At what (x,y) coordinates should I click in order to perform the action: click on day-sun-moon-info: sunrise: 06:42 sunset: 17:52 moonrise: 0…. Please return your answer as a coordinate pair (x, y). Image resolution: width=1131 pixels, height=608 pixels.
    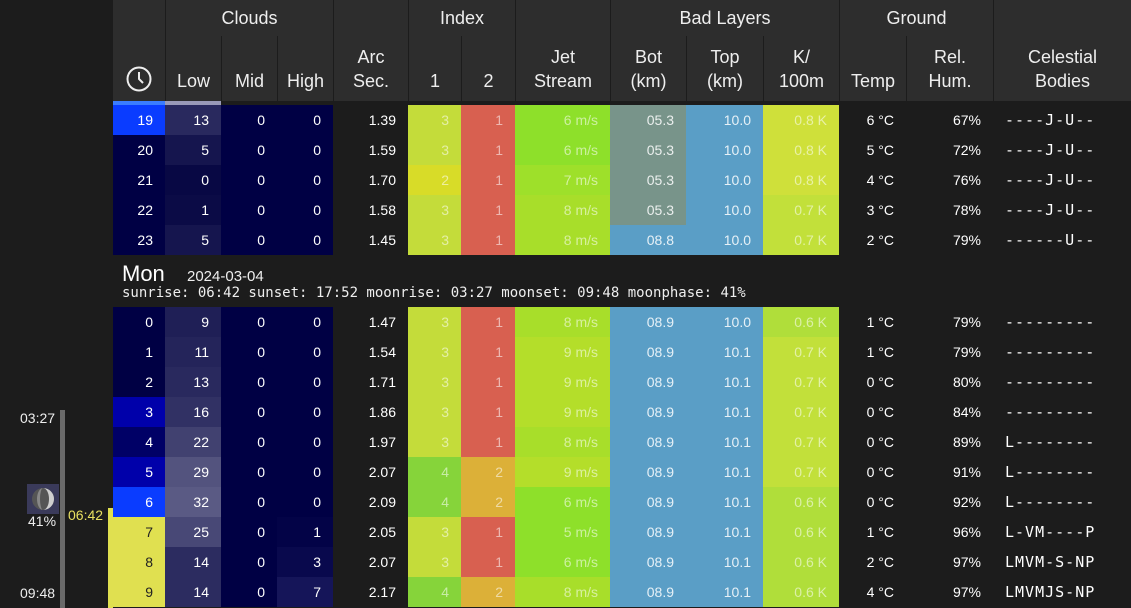
    Looking at the image, I should click on (434, 293).